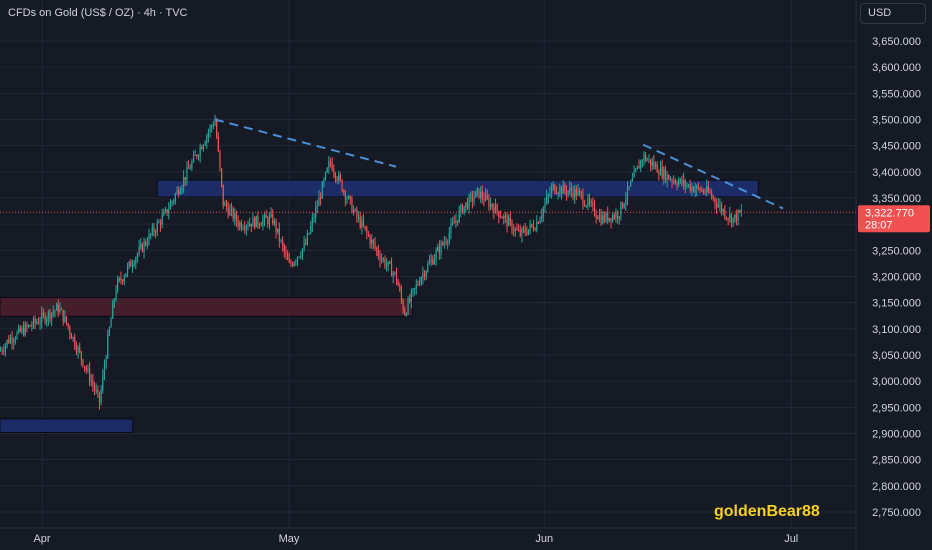  I want to click on support-zone, so click(206, 306).